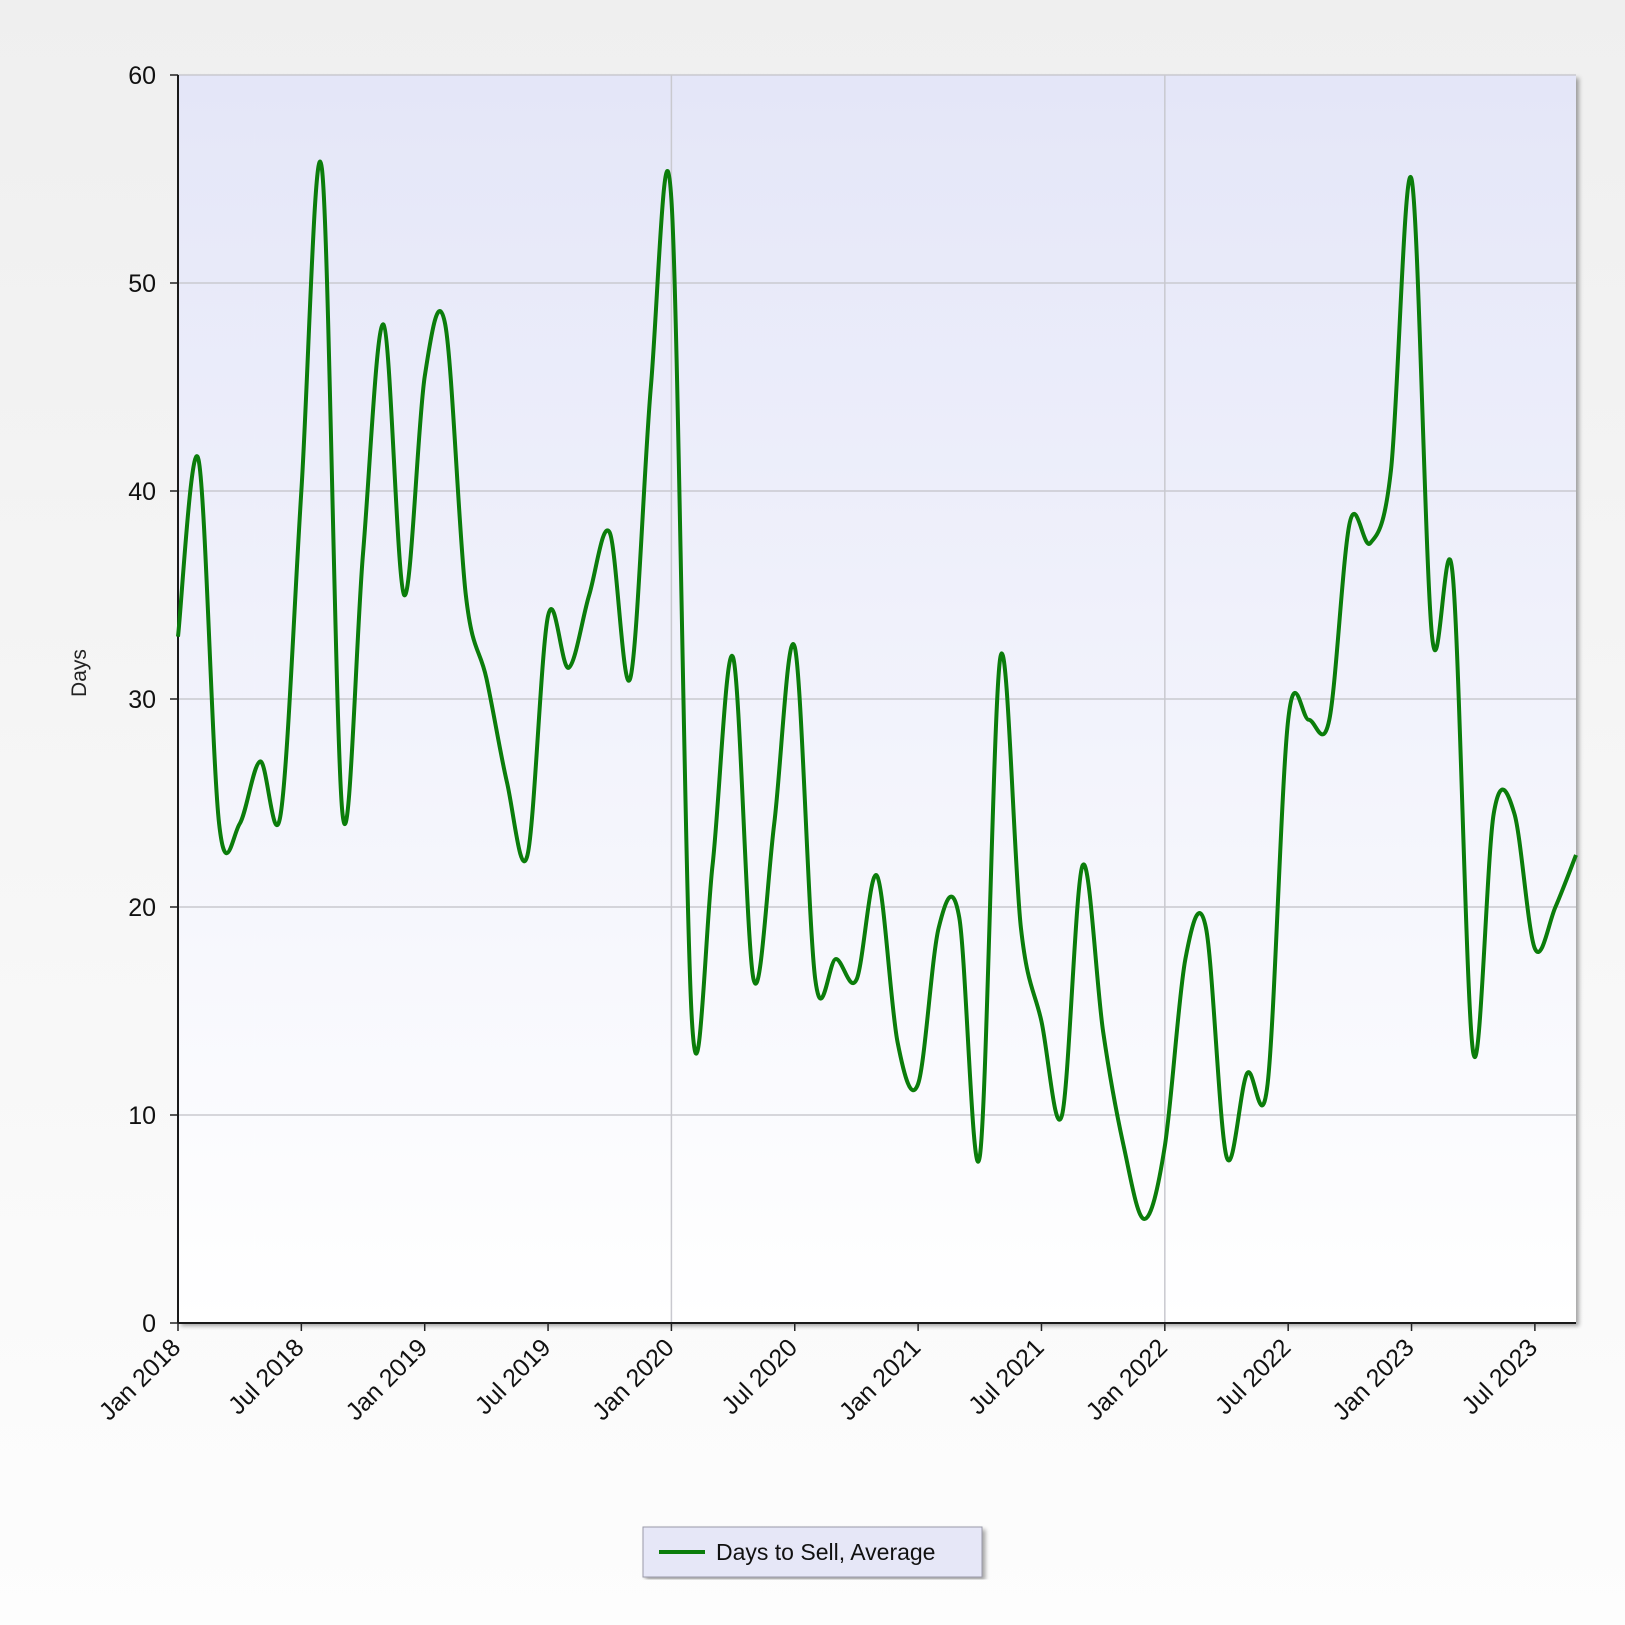 This screenshot has width=1625, height=1625. I want to click on x-tick-label: Jan 2023, so click(1373, 1379).